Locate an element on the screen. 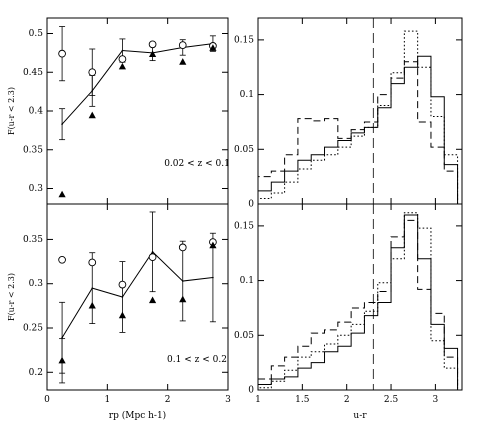 The width and height of the screenshot is (491, 436). x-tick-label: 0 is located at coordinates (47, 400).